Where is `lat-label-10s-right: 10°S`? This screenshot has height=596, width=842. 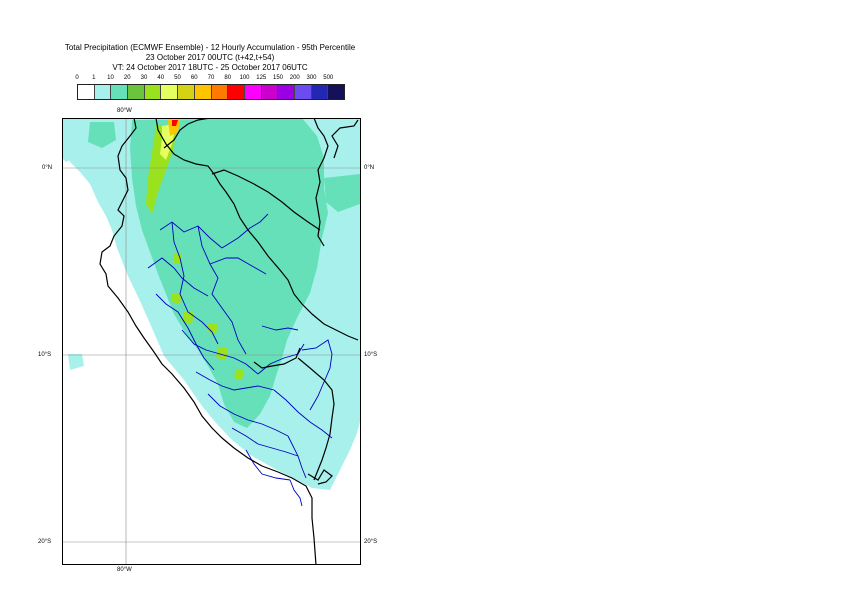 lat-label-10s-right: 10°S is located at coordinates (371, 355).